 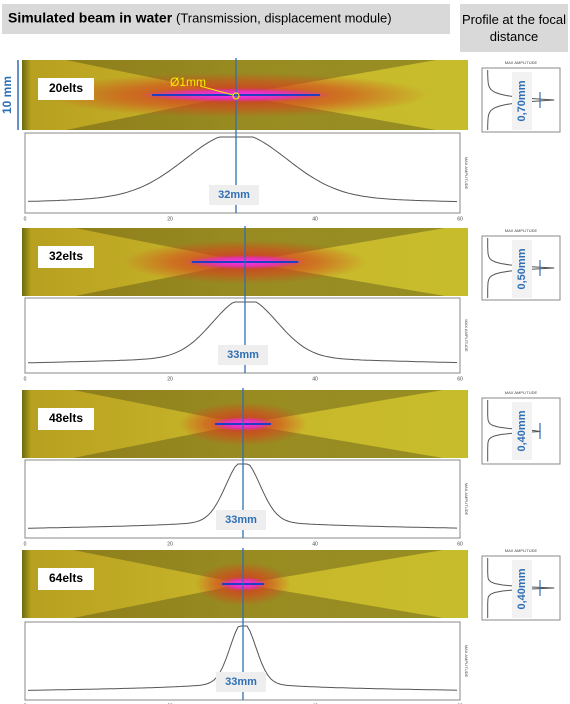 I want to click on side-title-box, so click(x=514, y=28).